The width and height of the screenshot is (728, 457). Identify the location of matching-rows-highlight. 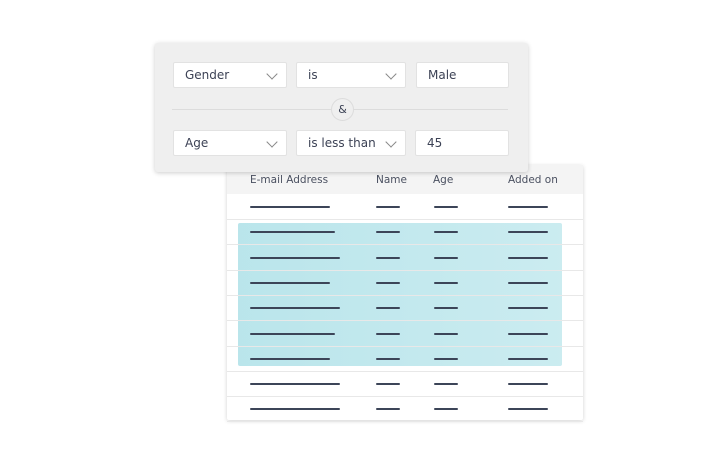
(400, 294).